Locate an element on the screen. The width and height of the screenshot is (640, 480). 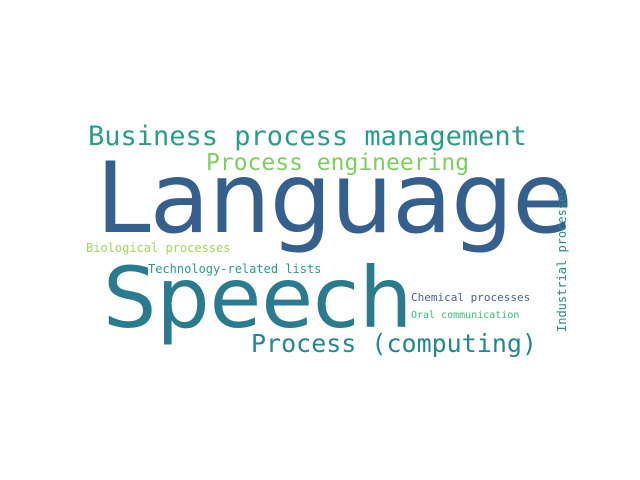
word-chemical-processes: Chemical processes is located at coordinates (471, 297).